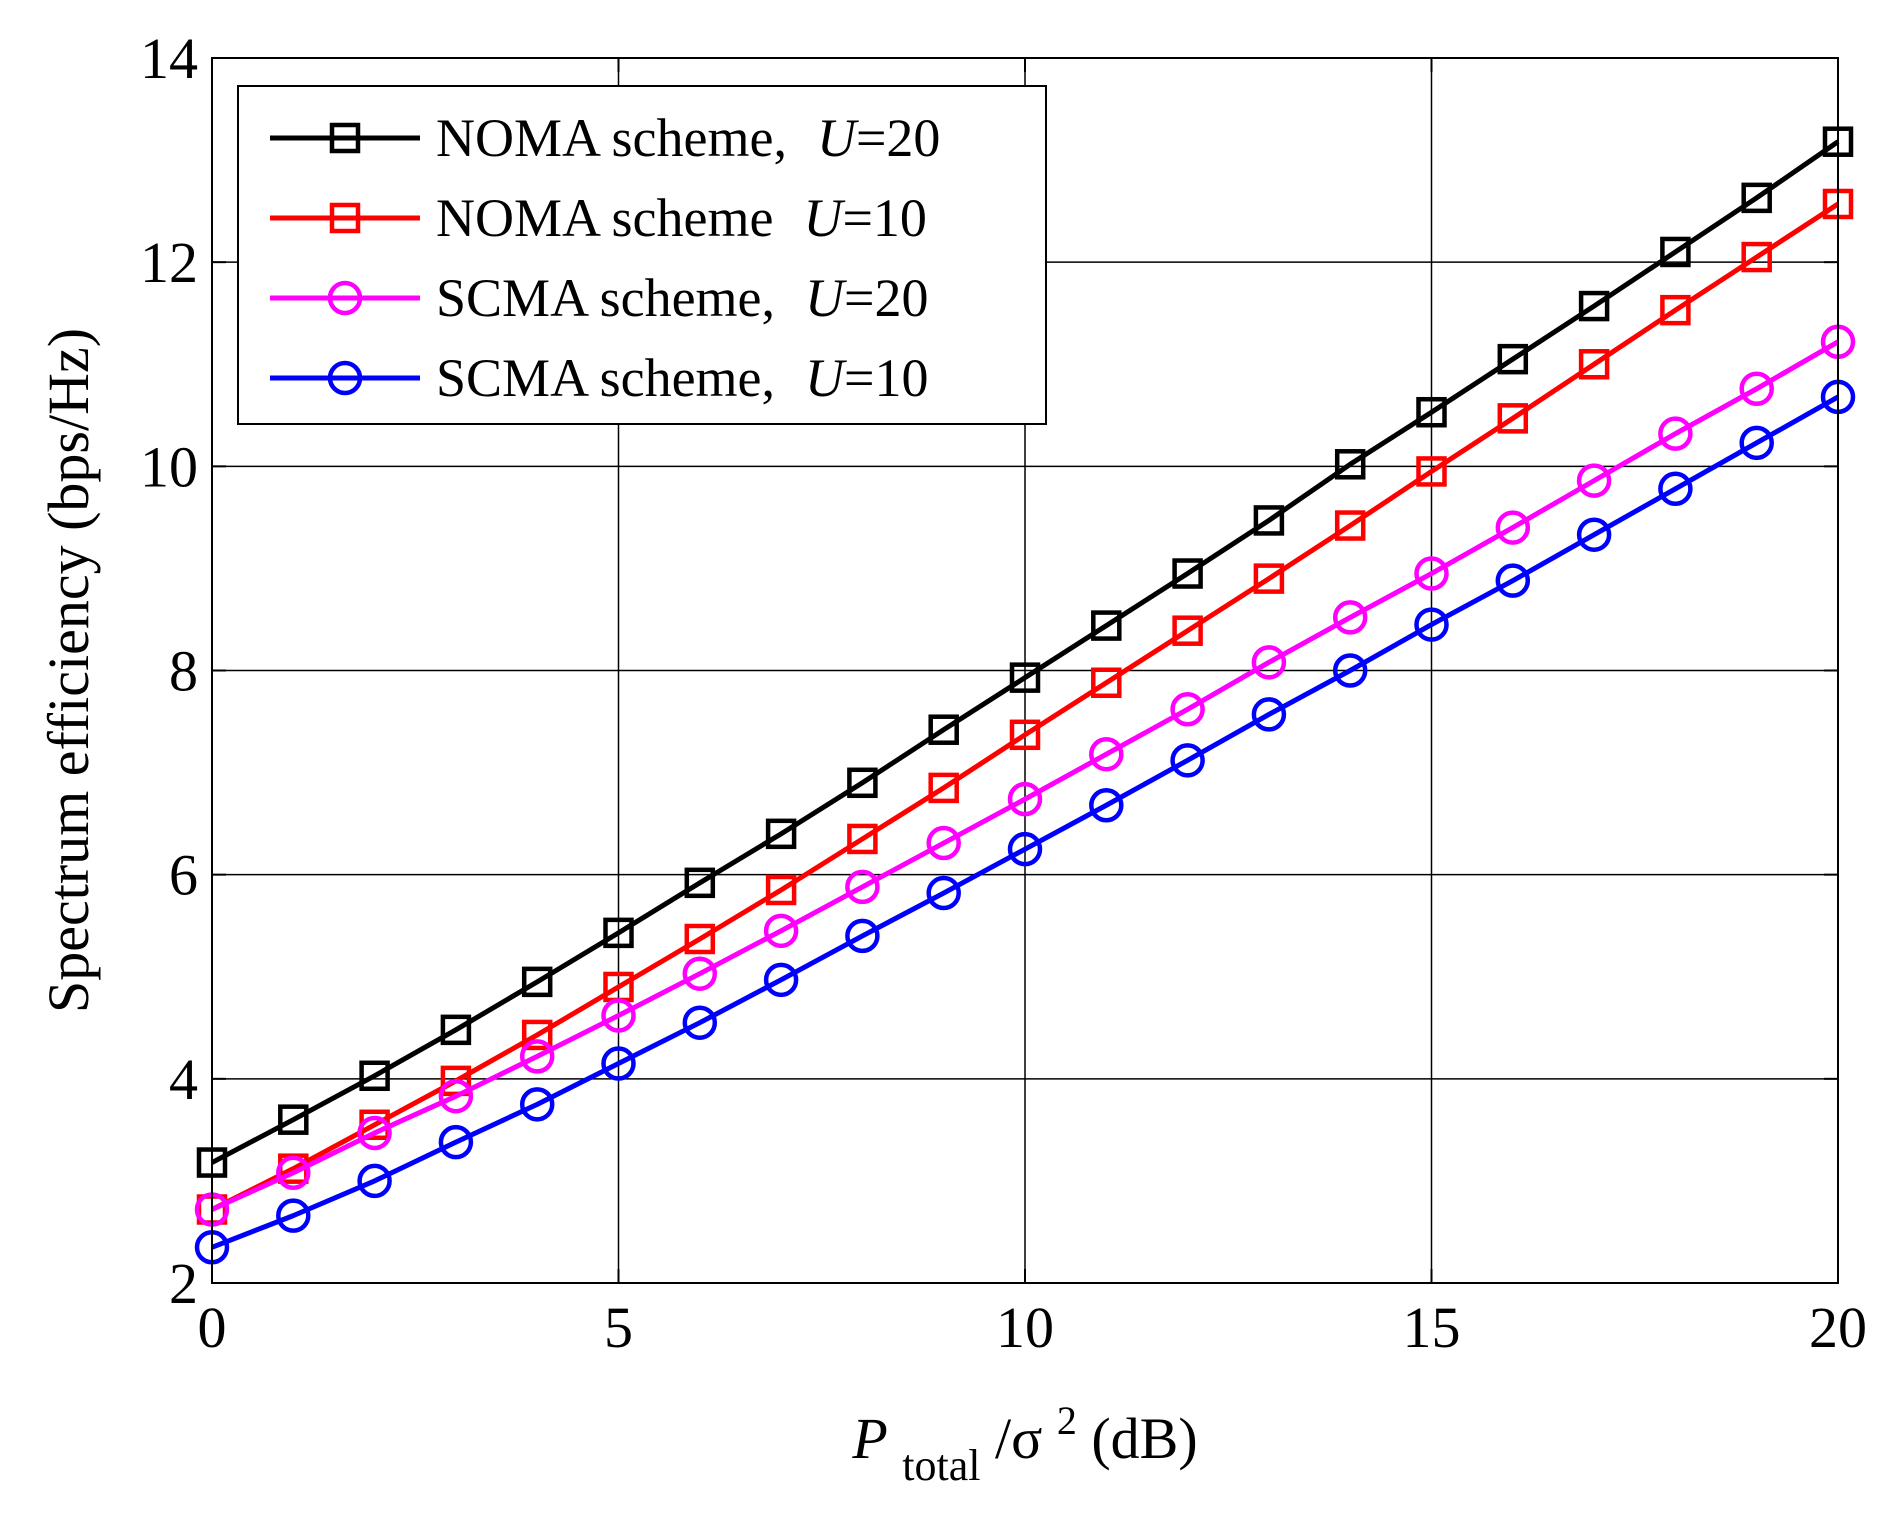 Image resolution: width=1890 pixels, height=1516 pixels. I want to click on x-tick-label: 15, so click(1432, 1327).